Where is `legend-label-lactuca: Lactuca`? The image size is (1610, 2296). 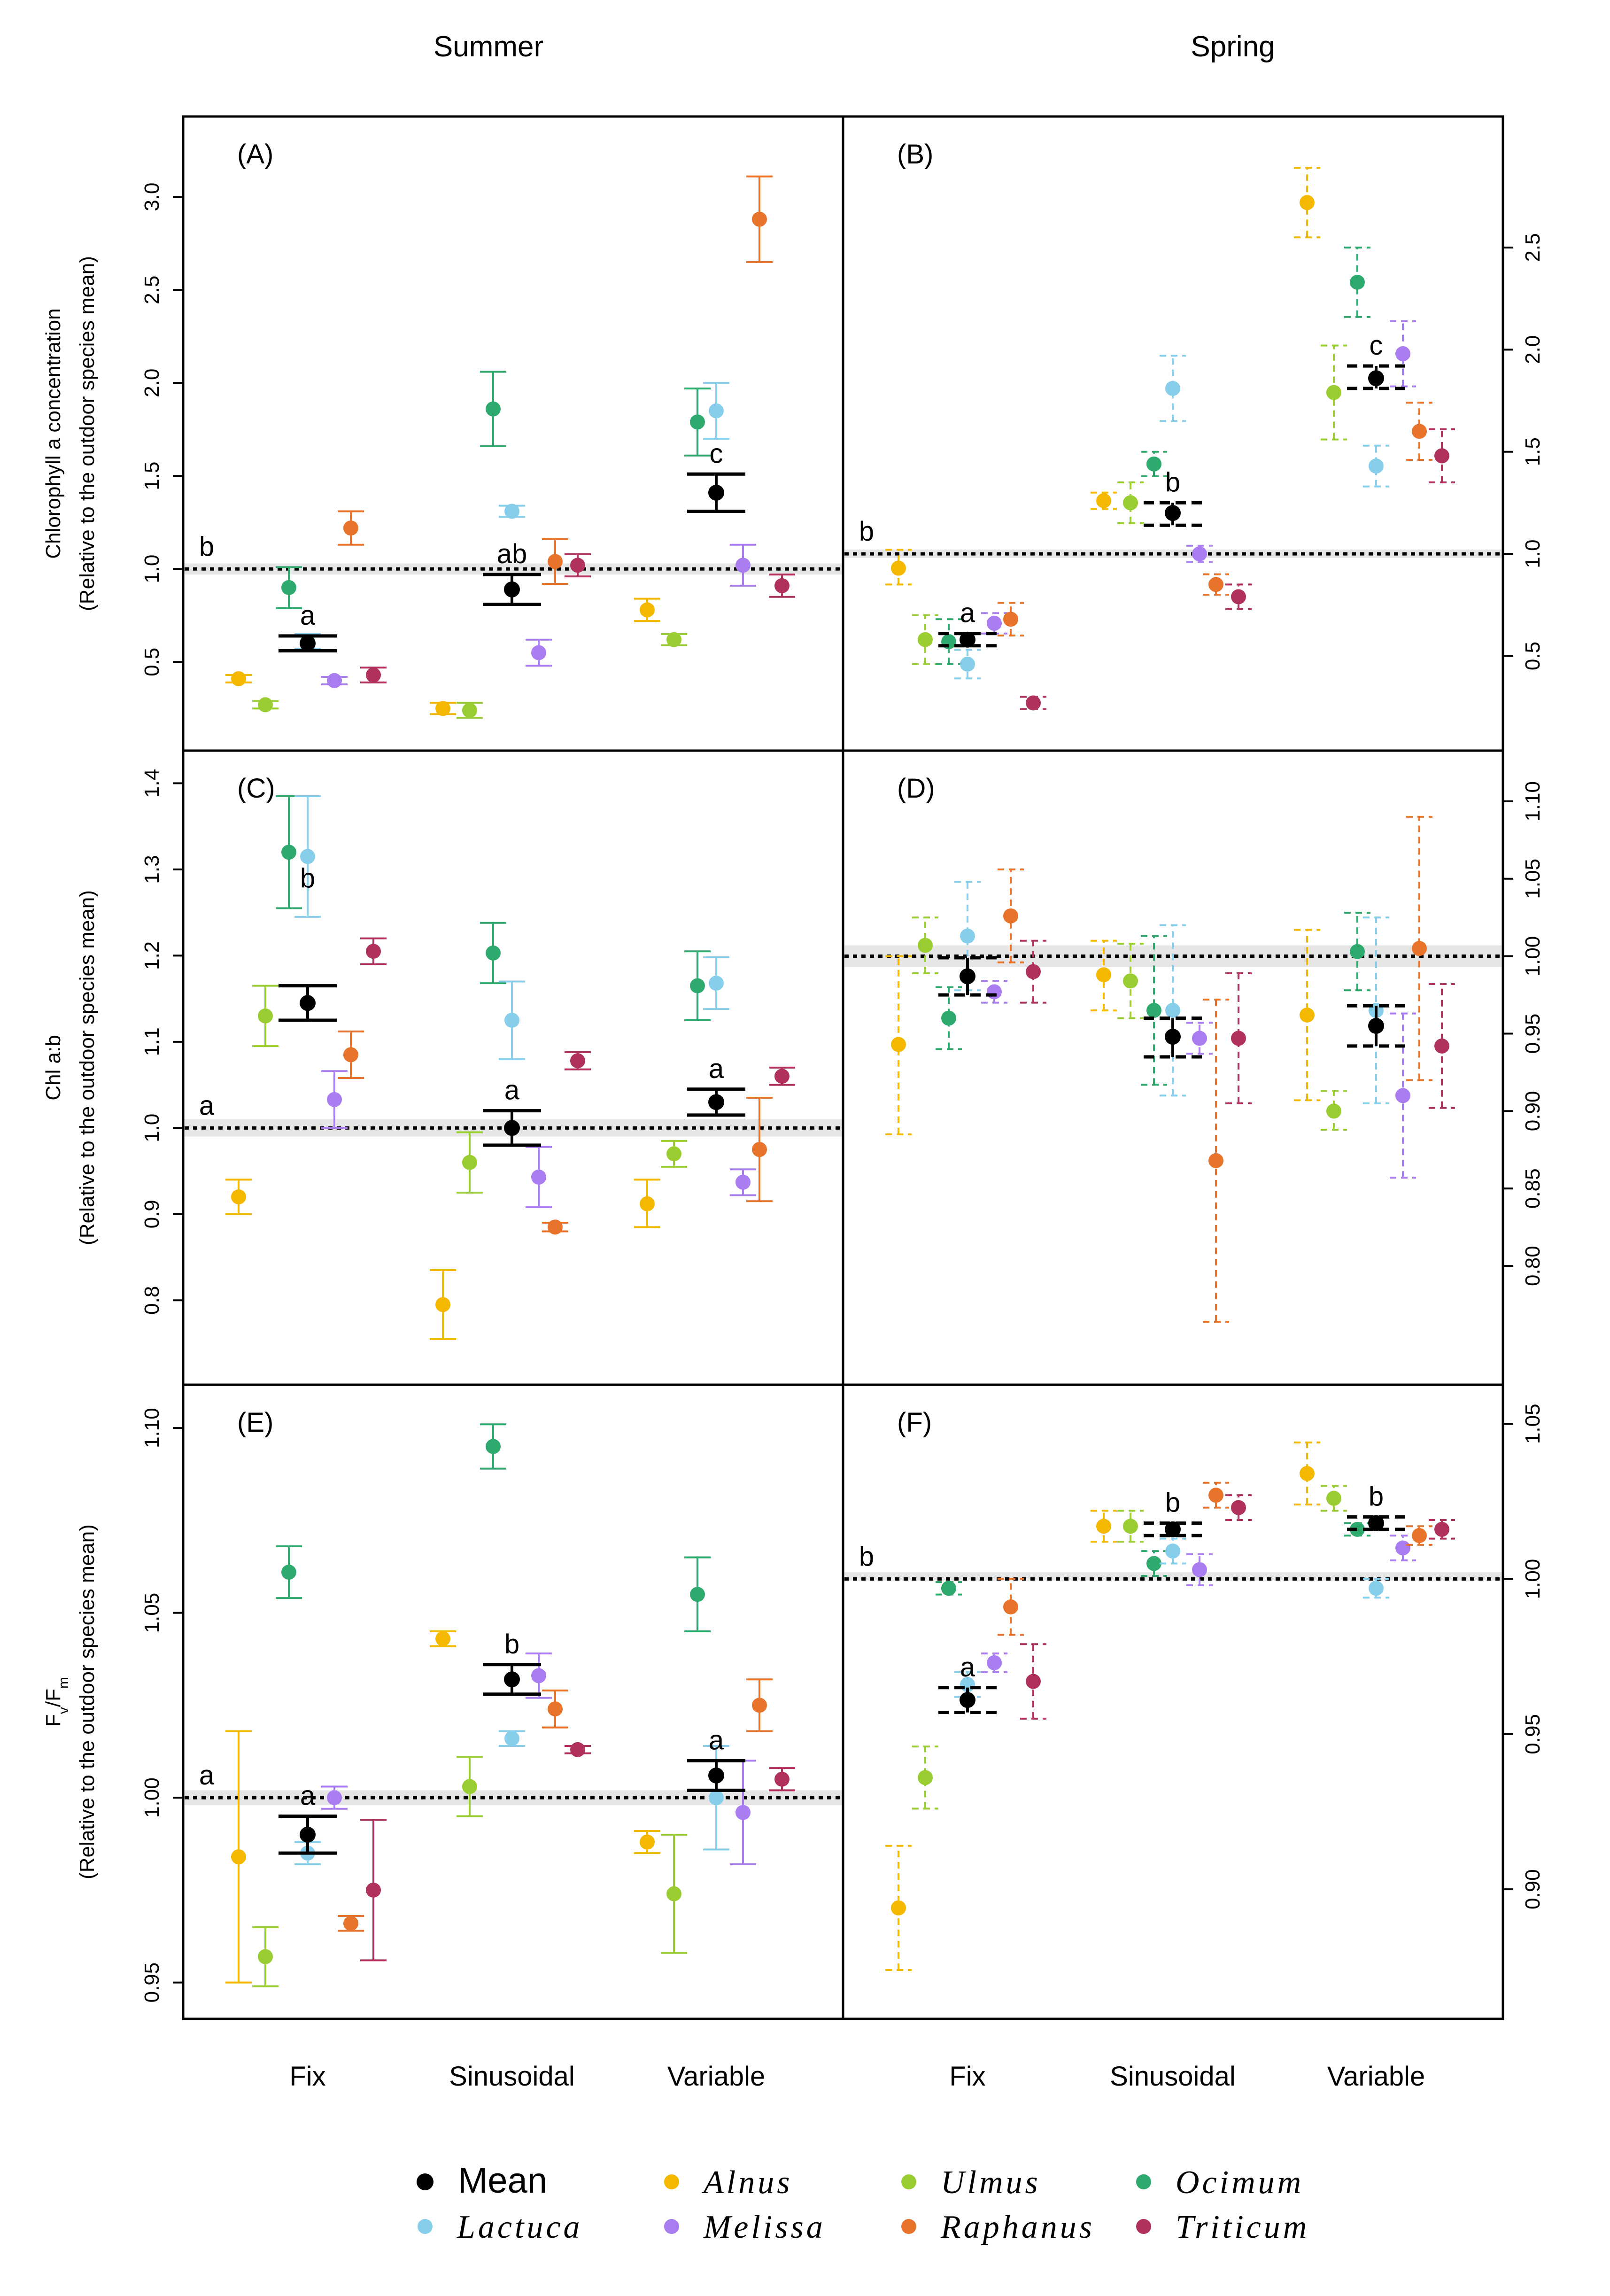
legend-label-lactuca: Lactuca is located at coordinates (520, 2227).